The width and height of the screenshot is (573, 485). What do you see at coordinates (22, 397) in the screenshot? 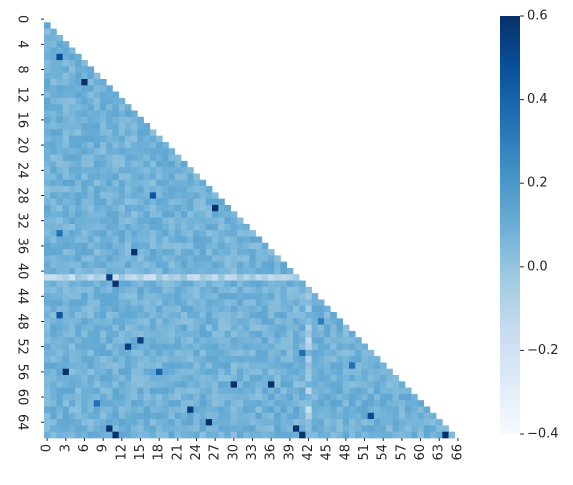
I see `y-tick-label: 60` at bounding box center [22, 397].